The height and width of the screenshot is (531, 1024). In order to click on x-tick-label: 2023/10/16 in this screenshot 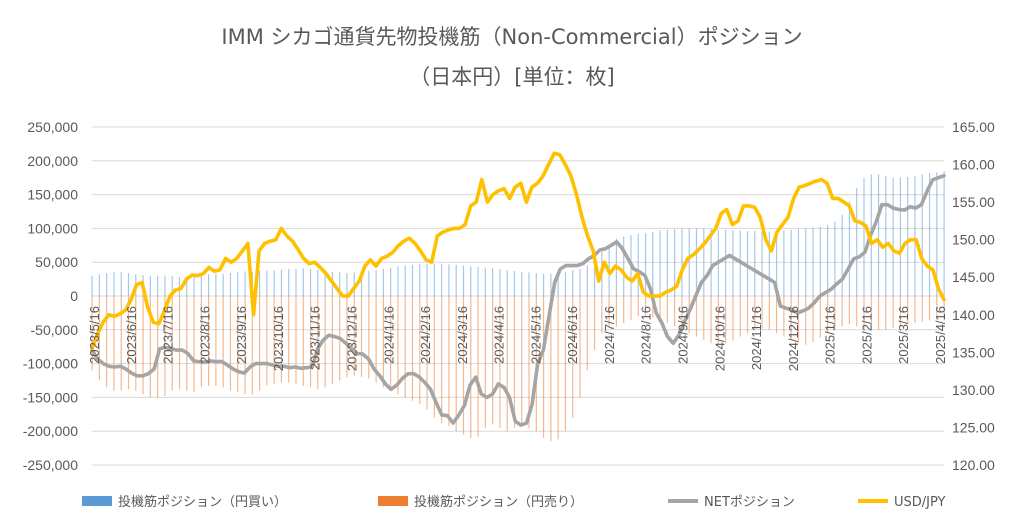, I will do `click(278, 338)`.